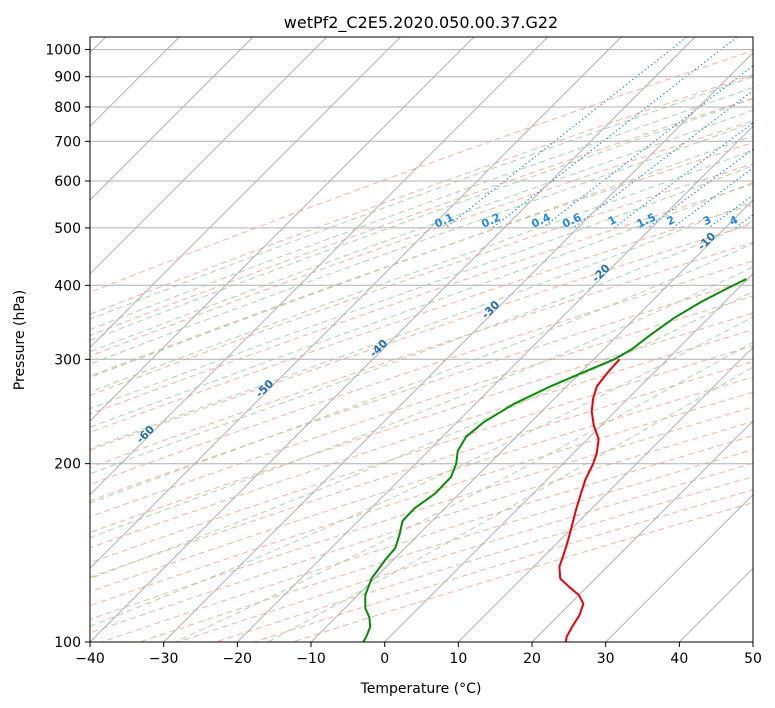 This screenshot has height=708, width=775. What do you see at coordinates (63, 51) in the screenshot?
I see `y-tick-label: 1000` at bounding box center [63, 51].